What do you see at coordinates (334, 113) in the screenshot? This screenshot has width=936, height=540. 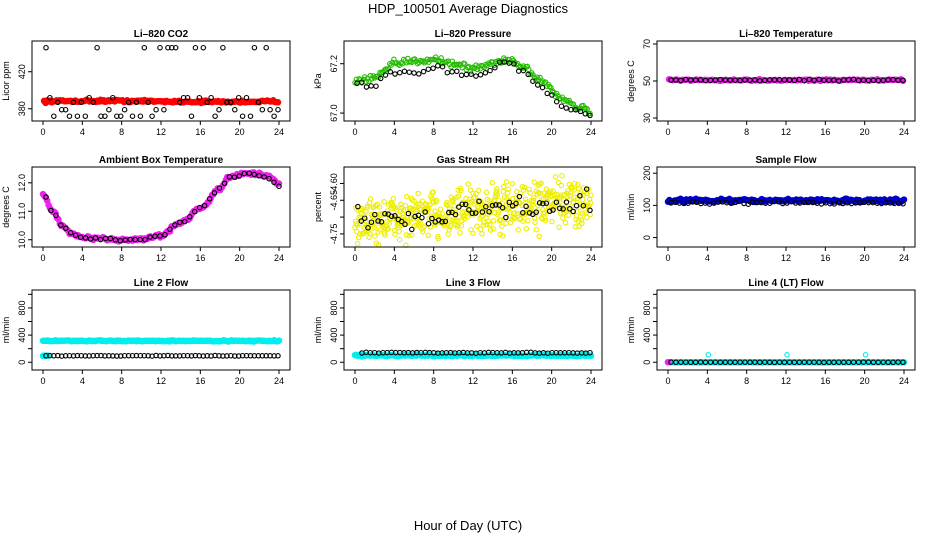 I see `y-tick-label: 67.0` at bounding box center [334, 113].